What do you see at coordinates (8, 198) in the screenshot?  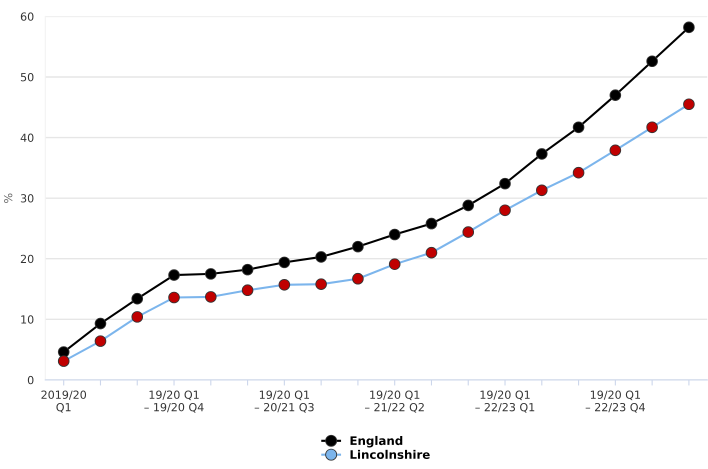 I see `y-axis-title: %` at bounding box center [8, 198].